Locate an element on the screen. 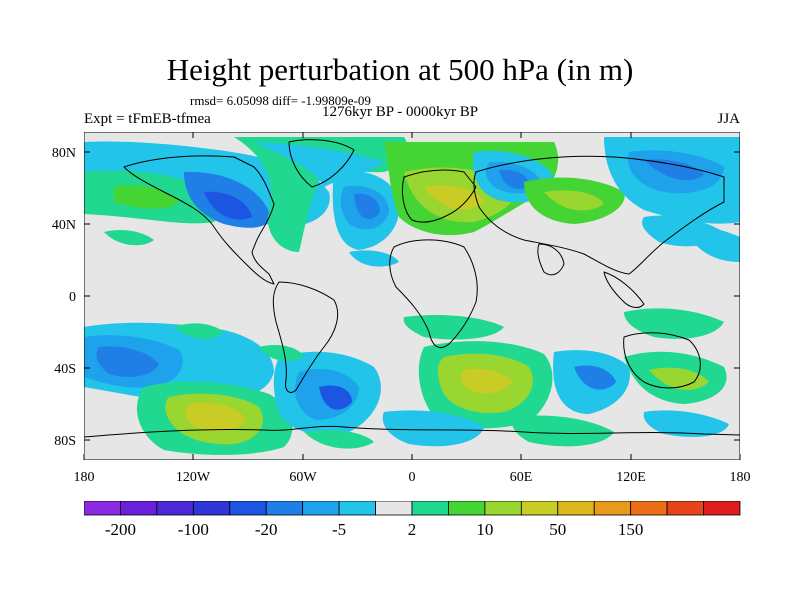 This screenshot has height=600, width=800. coastline-north-america is located at coordinates (199, 220).